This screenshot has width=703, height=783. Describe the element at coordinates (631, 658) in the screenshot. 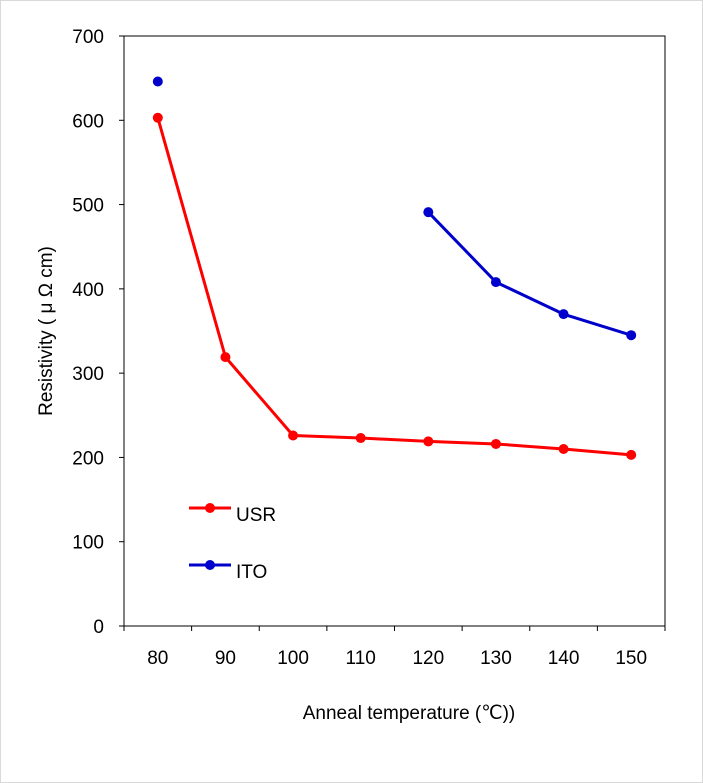

I see `x-tick-label: 150` at that location.